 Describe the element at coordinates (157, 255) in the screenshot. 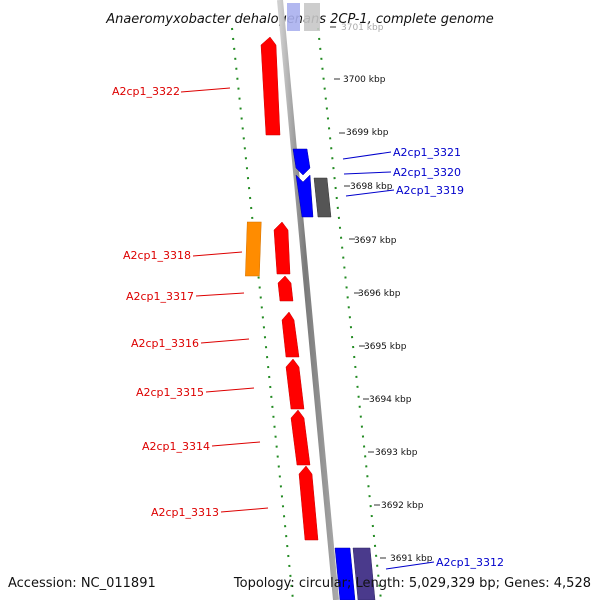

I see `gene-label-a2cp1-3318: A2cp1_3318` at that location.